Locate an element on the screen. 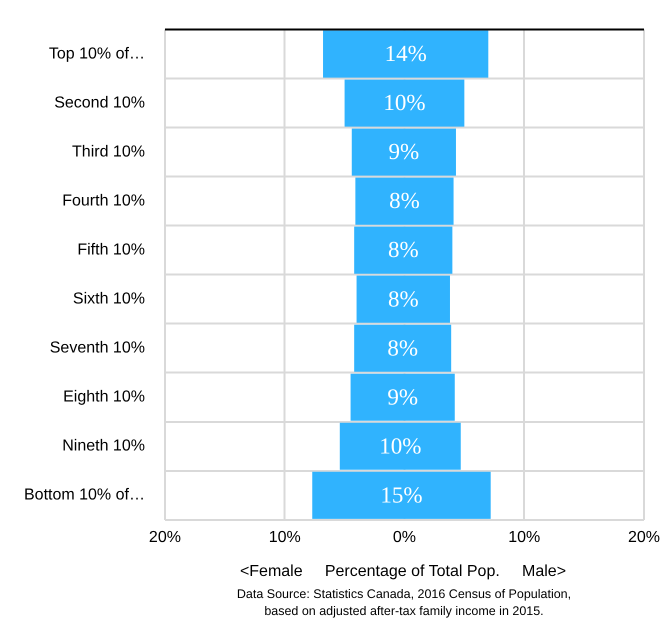 This screenshot has width=668, height=622. y-tick-label: Fourth 10% is located at coordinates (103, 201).